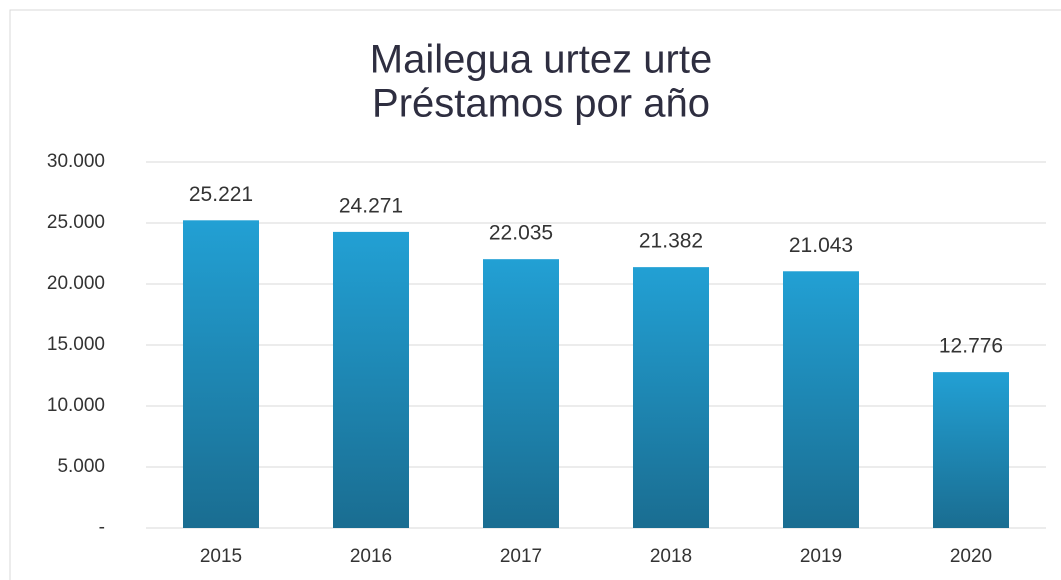  What do you see at coordinates (541, 104) in the screenshot?
I see `chart-title: Préstamos por año` at bounding box center [541, 104].